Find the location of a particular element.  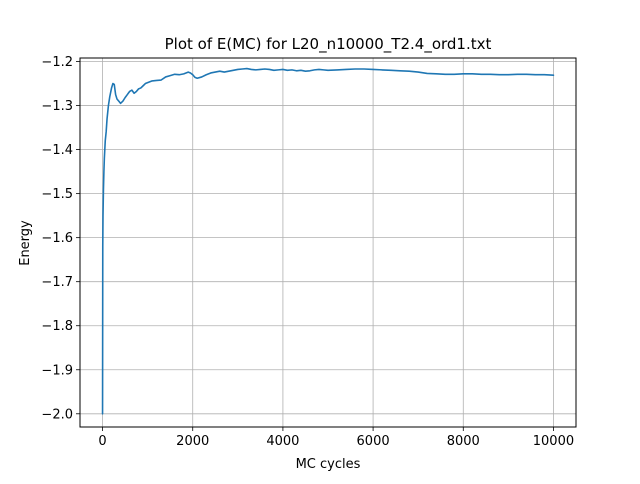

y-tick-label: −1.6 is located at coordinates (57, 238).